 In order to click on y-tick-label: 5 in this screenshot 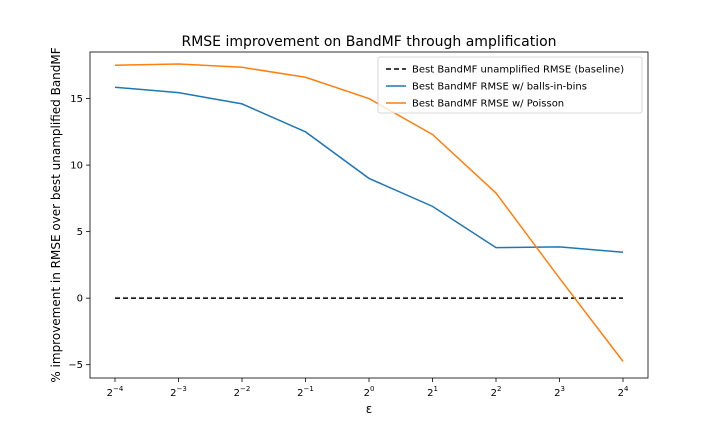, I will do `click(80, 232)`.